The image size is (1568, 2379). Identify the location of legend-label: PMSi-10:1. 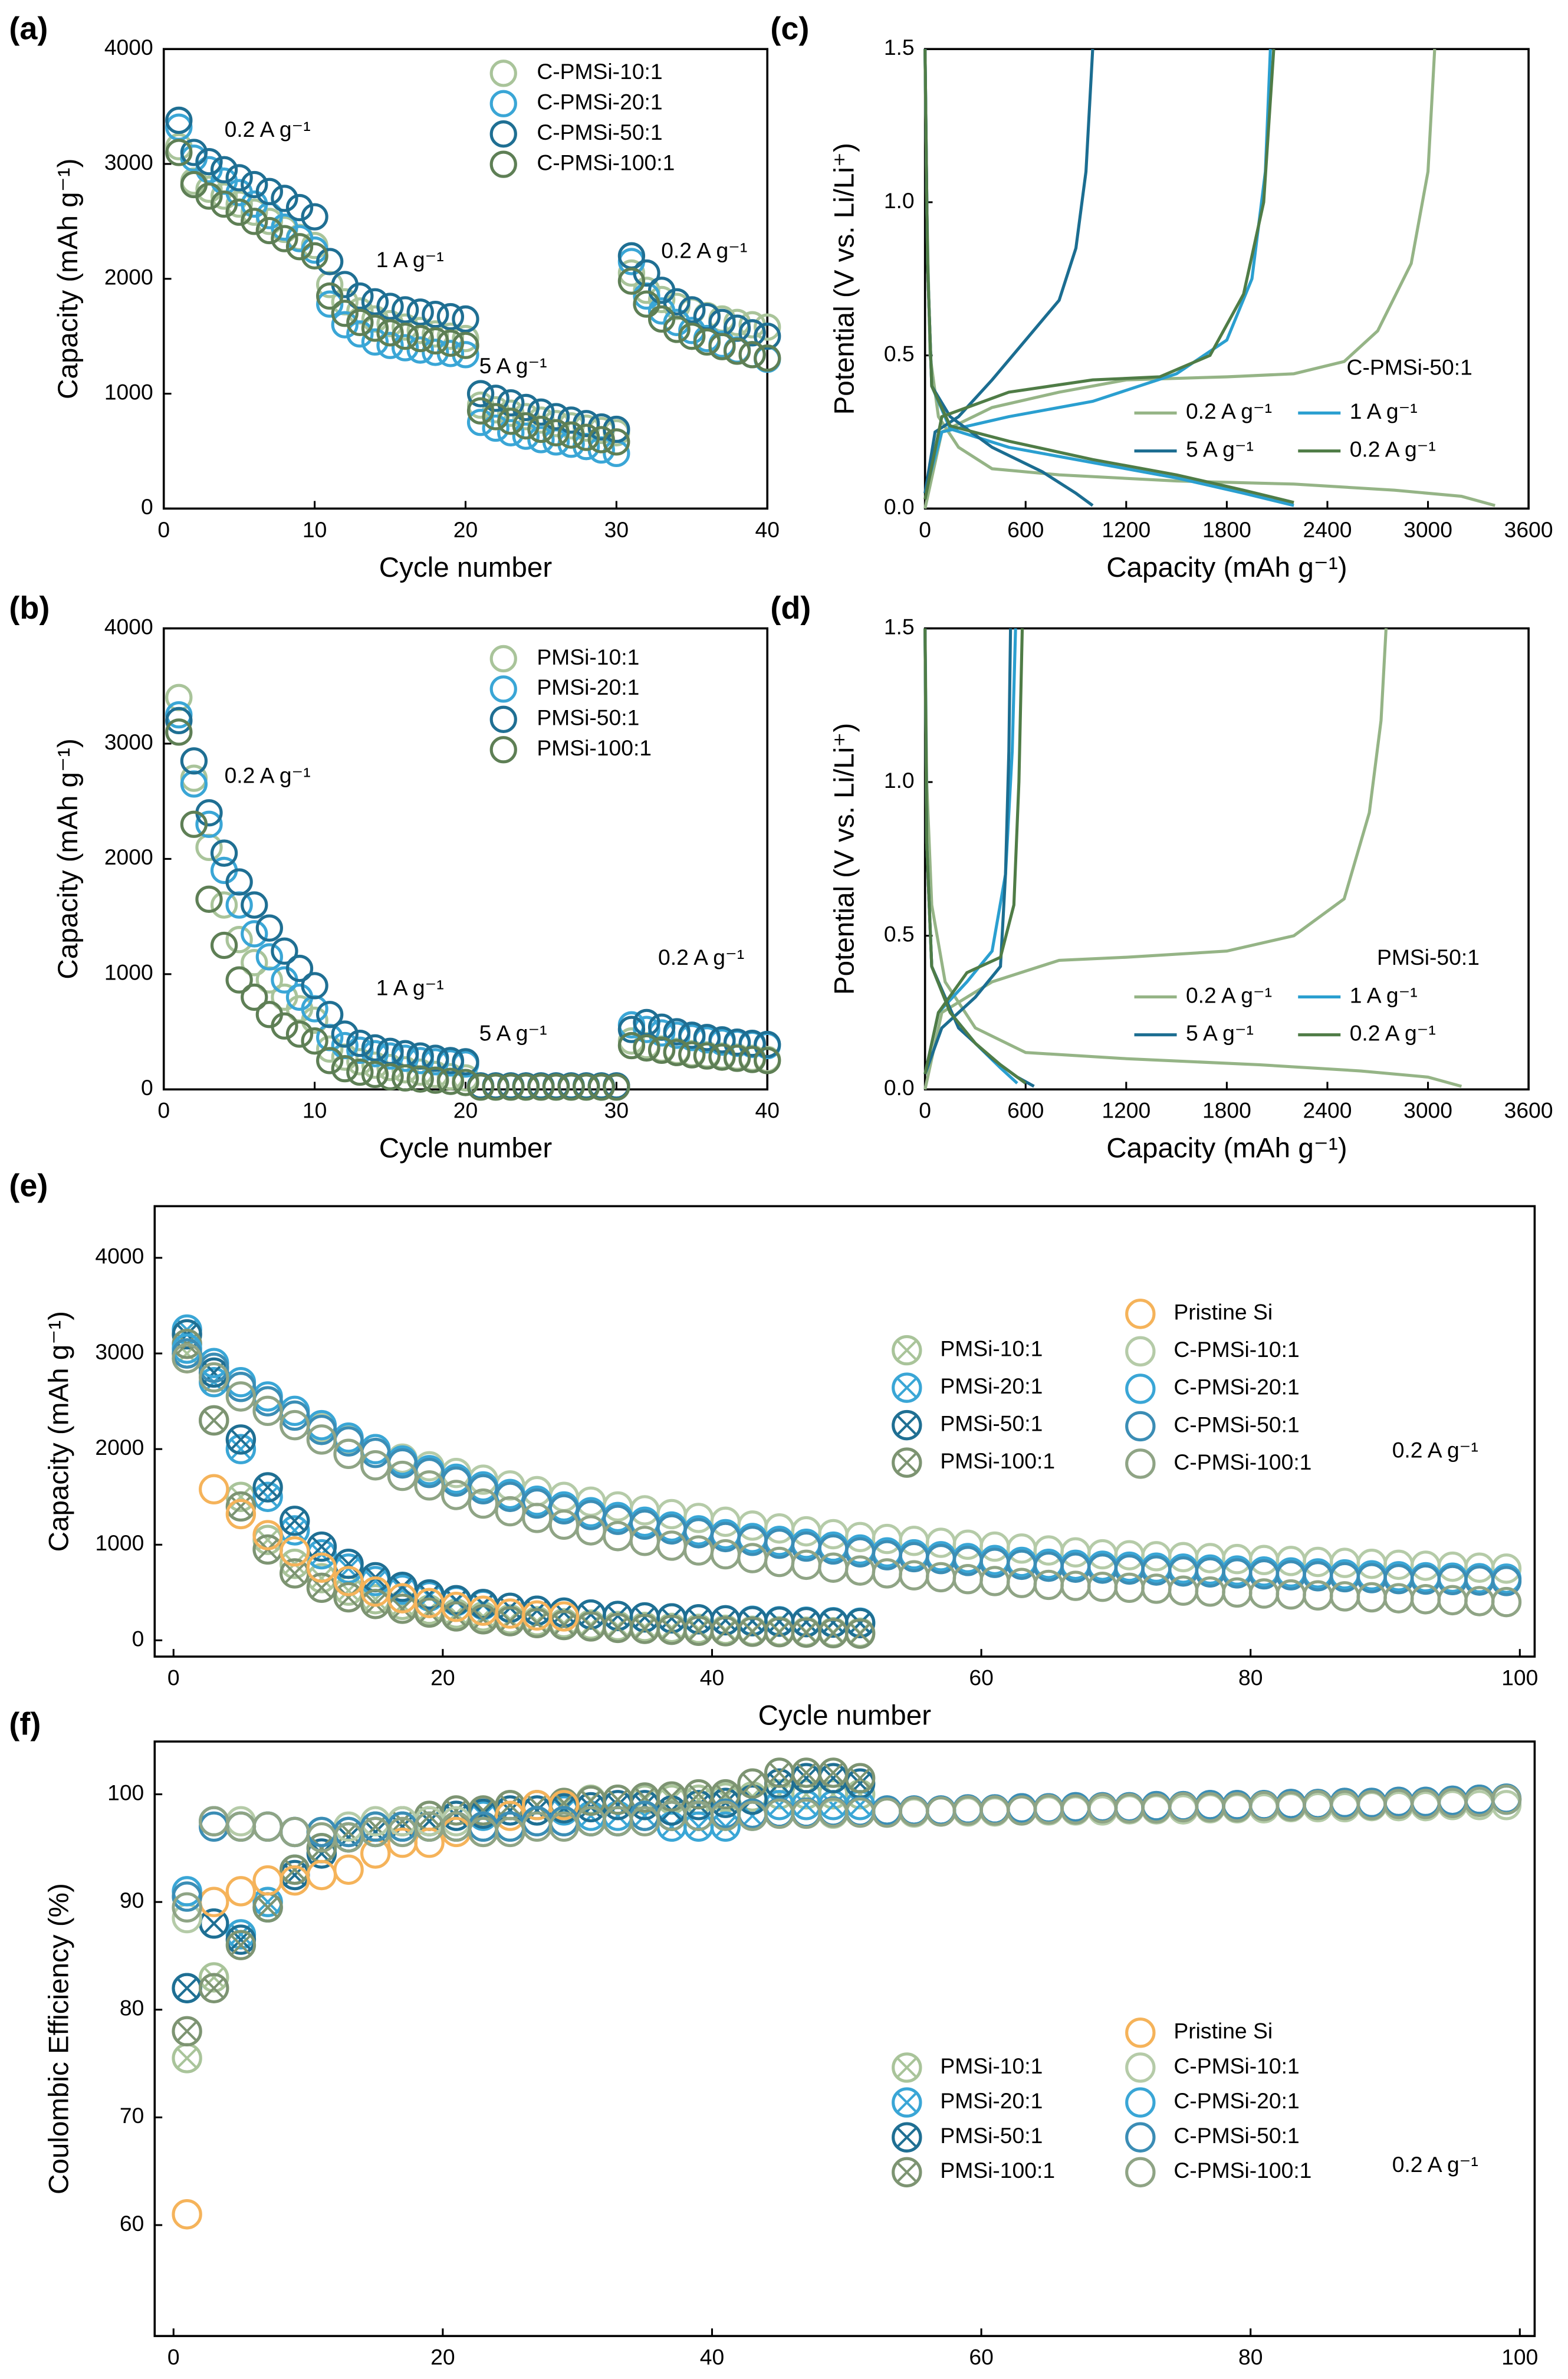
(588, 657).